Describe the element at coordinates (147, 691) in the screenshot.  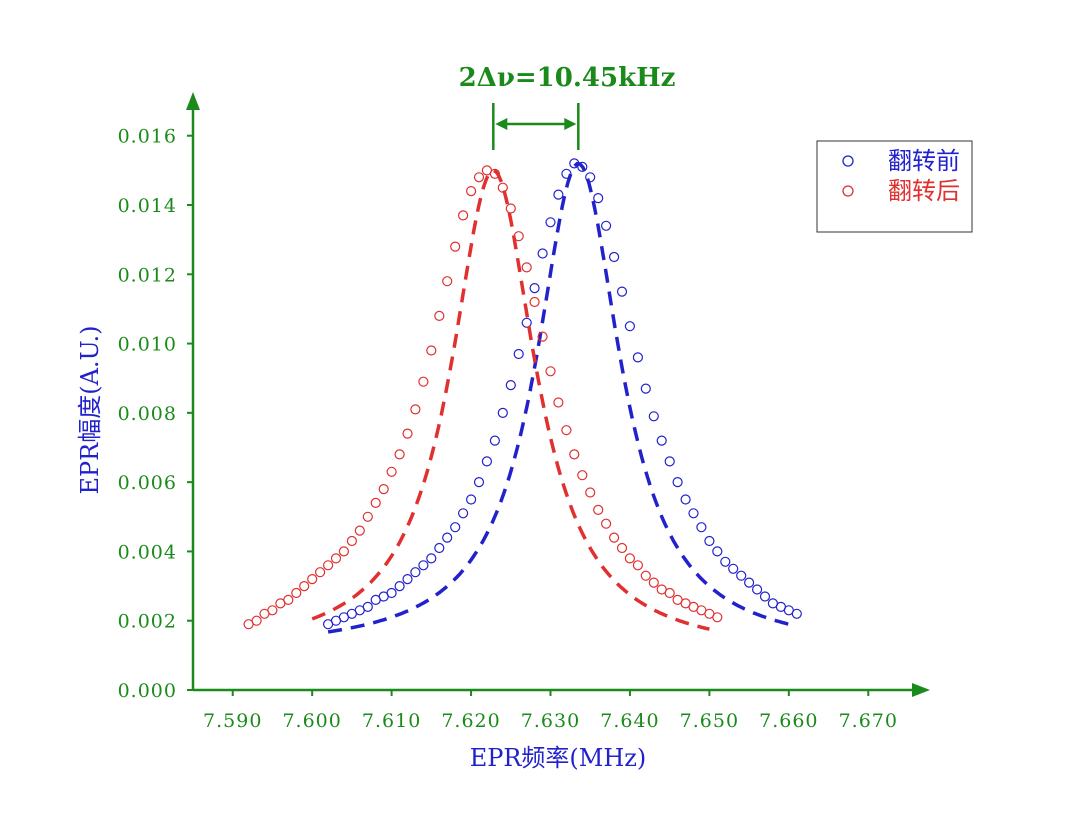
I see `y-tick-label: 0.000` at that location.